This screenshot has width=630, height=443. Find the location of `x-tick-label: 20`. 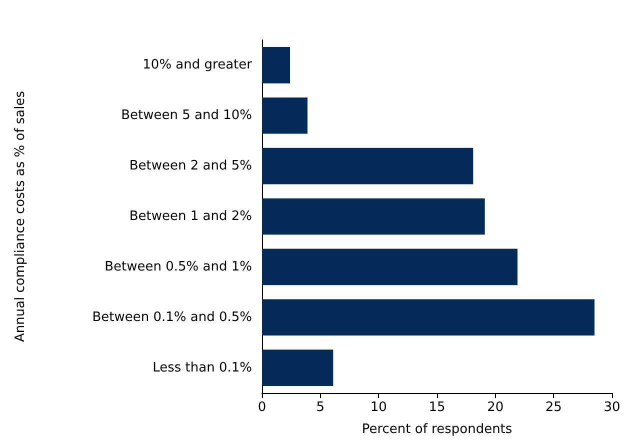

x-tick-label: 20 is located at coordinates (495, 407).